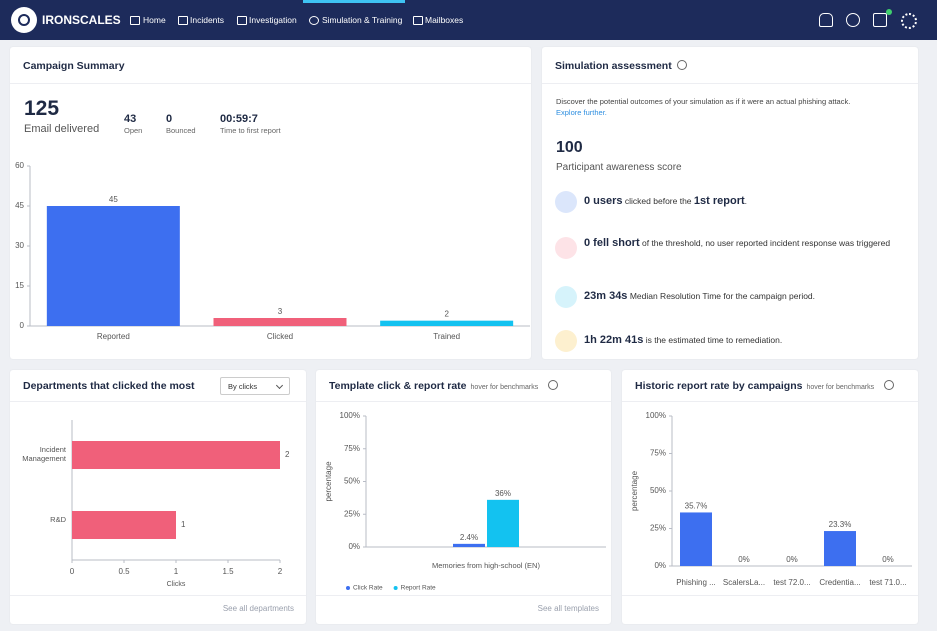  What do you see at coordinates (398, 386) in the screenshot?
I see `title-text: Template click & report rate` at bounding box center [398, 386].